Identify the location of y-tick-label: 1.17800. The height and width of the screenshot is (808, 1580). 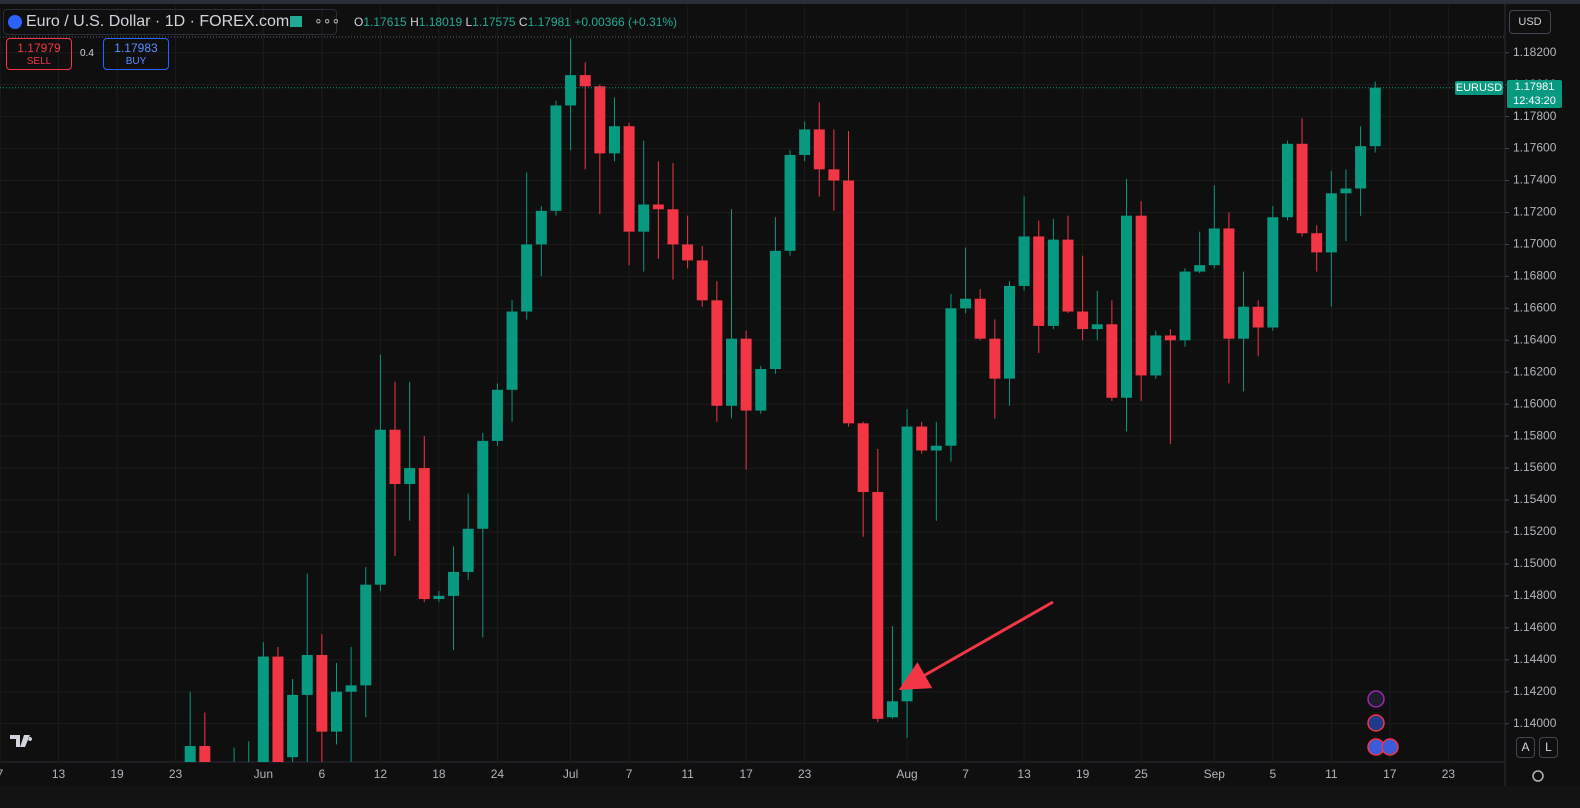
(1535, 116).